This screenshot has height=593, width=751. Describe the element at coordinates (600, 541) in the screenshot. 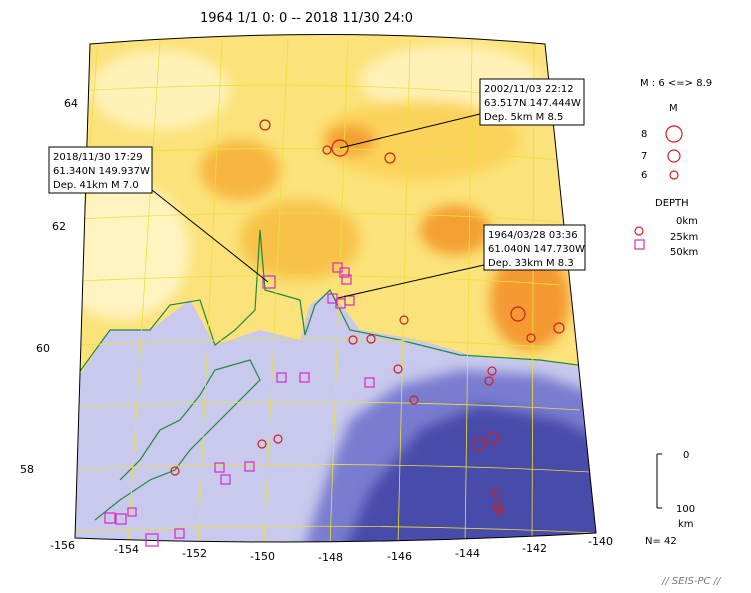

I see `lon-tick: -140` at that location.